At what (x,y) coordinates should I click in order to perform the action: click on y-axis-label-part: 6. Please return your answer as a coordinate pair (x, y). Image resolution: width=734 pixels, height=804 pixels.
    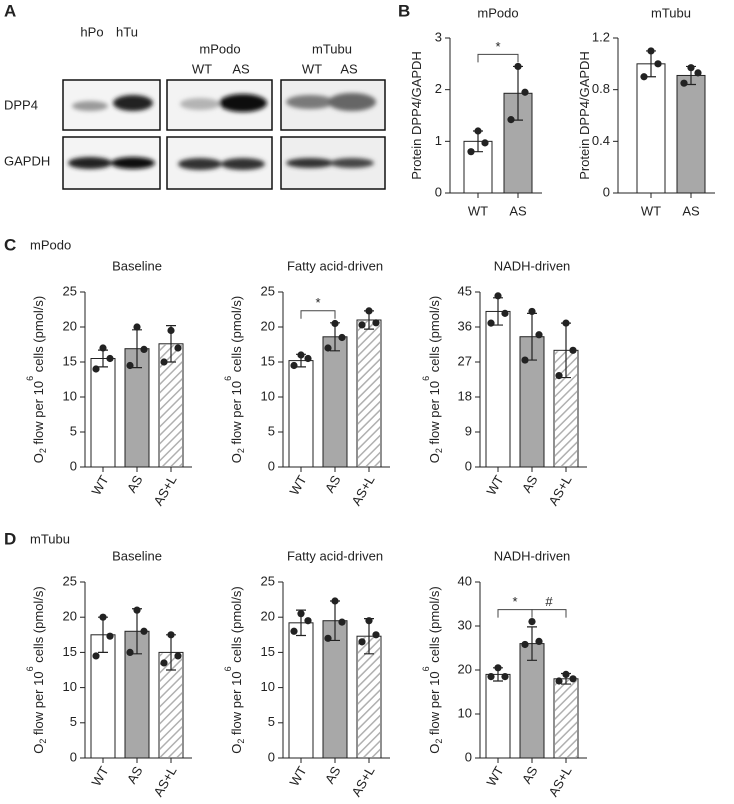
    Looking at the image, I should click on (30, 668).